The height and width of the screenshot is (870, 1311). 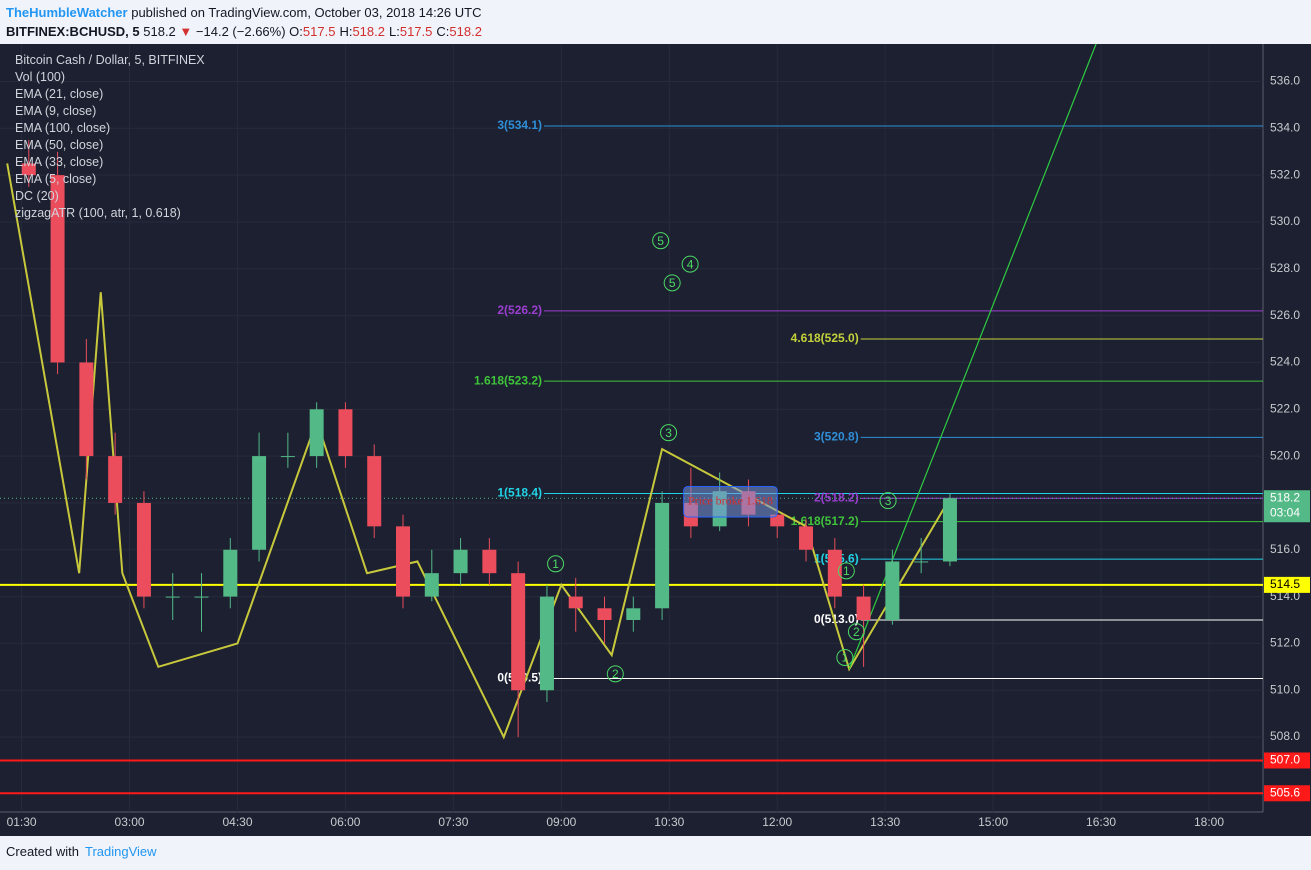 What do you see at coordinates (1285, 643) in the screenshot?
I see `y-tick-label: 512.0` at bounding box center [1285, 643].